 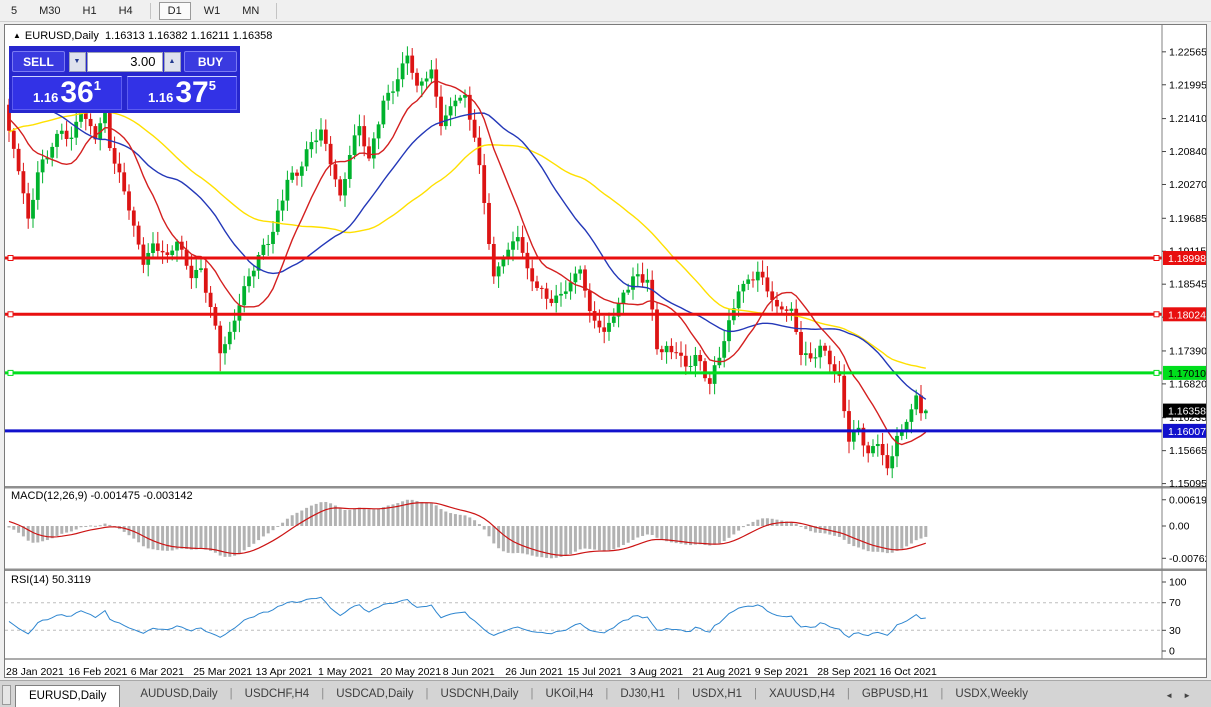 What do you see at coordinates (51, 580) in the screenshot?
I see `rsi-indicator-label: RSI(14) 50.3119` at bounding box center [51, 580].